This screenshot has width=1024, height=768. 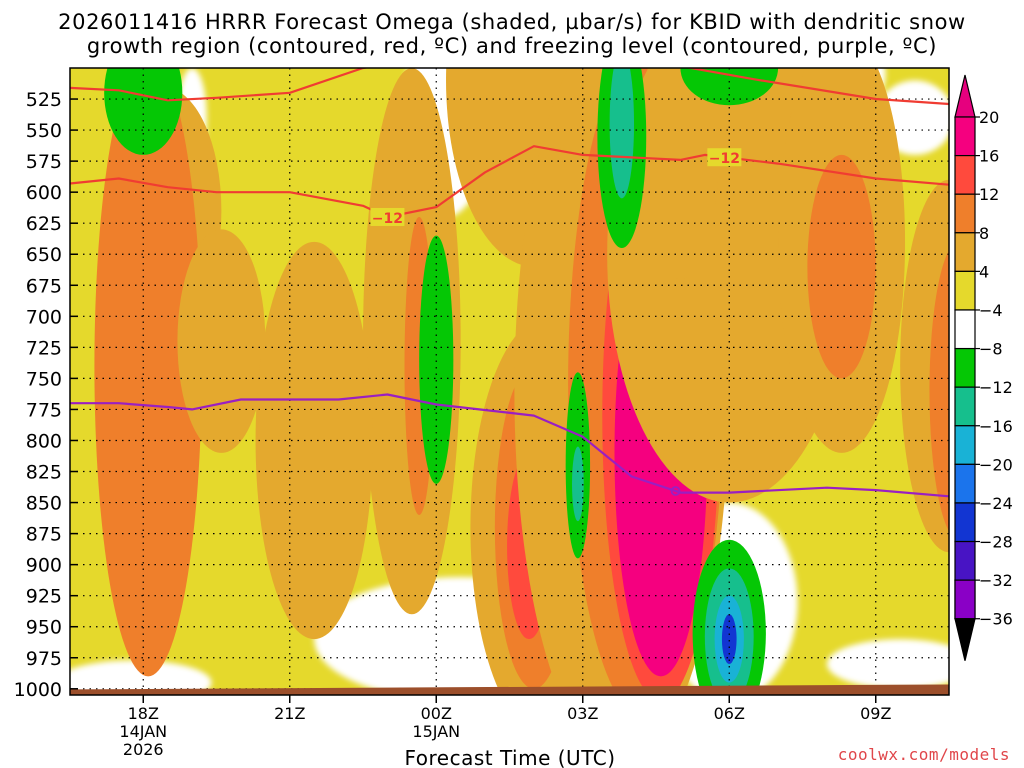 I want to click on y-tick-label-650: 650, so click(x=44, y=255).